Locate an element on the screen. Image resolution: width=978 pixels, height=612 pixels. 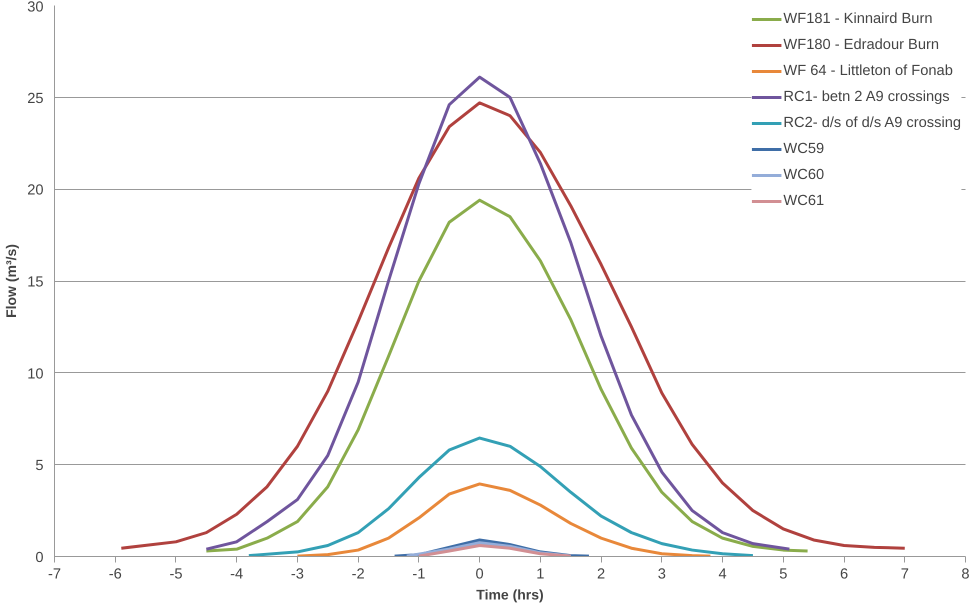
legend-label: RC2- d/s of d/s A9 crossing is located at coordinates (872, 123).